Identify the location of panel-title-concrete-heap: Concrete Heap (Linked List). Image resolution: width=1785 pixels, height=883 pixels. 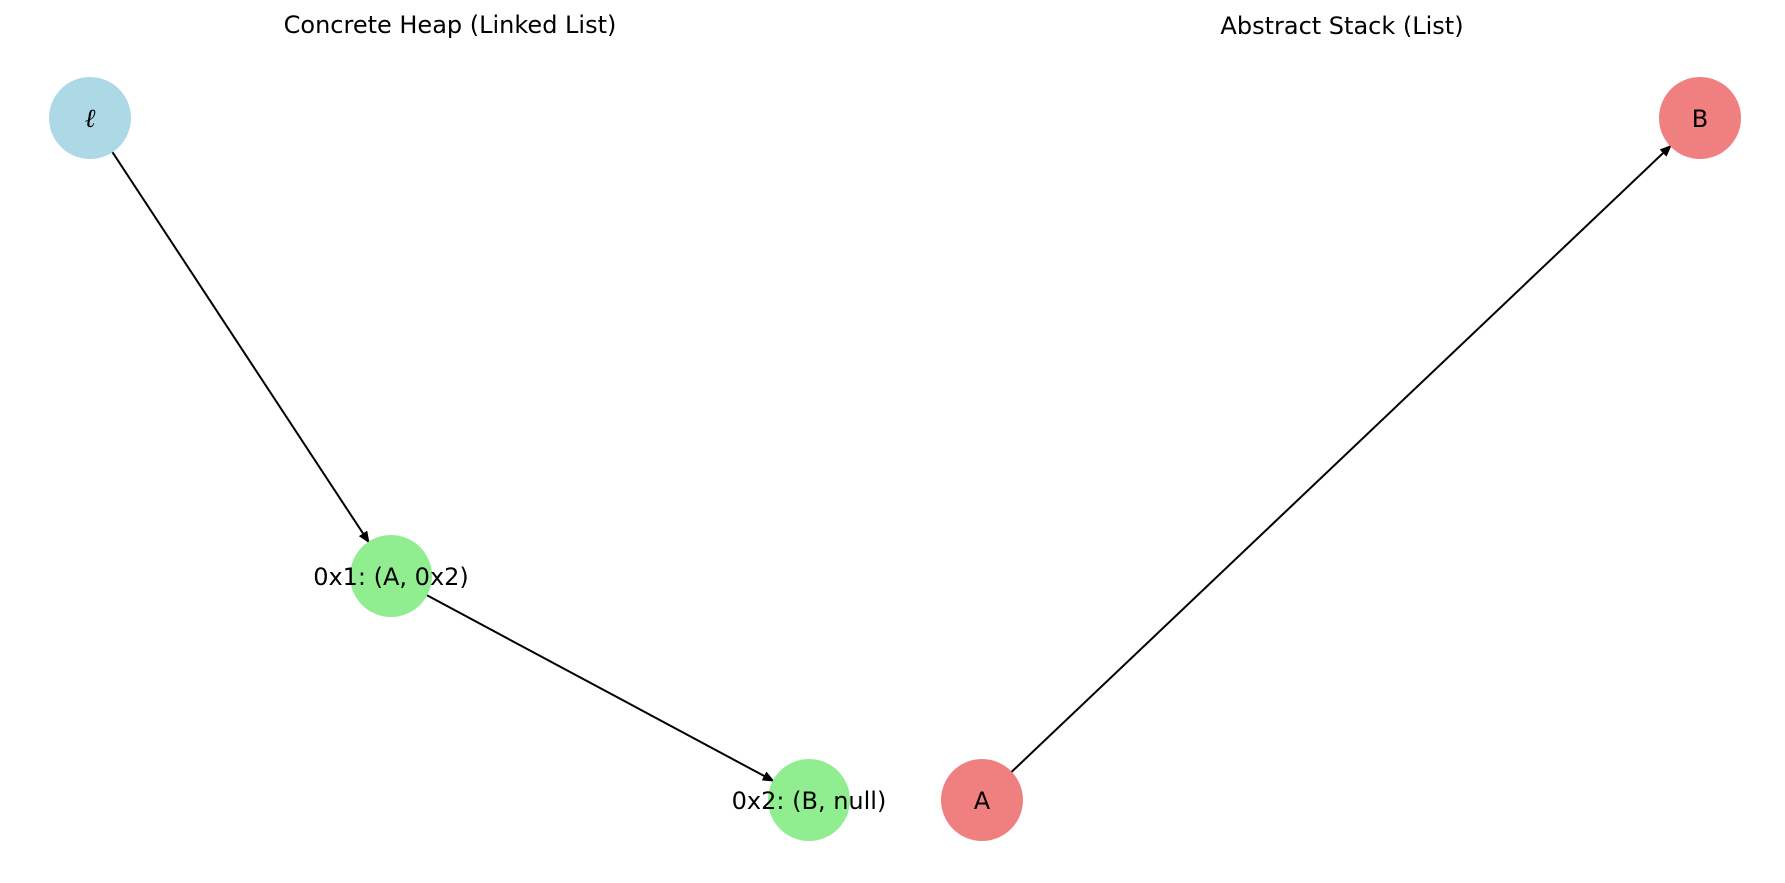
(450, 25).